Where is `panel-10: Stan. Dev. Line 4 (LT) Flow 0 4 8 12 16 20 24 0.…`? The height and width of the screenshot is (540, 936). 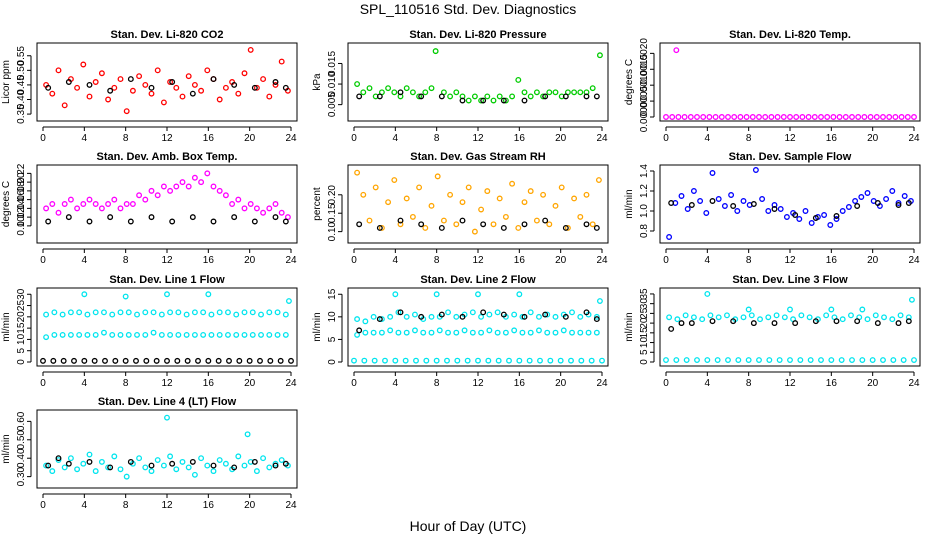 panel-10: Stan. Dev. Line 4 (LT) Flow 0 4 8 12 16 20 24 0.… is located at coordinates (149, 453).